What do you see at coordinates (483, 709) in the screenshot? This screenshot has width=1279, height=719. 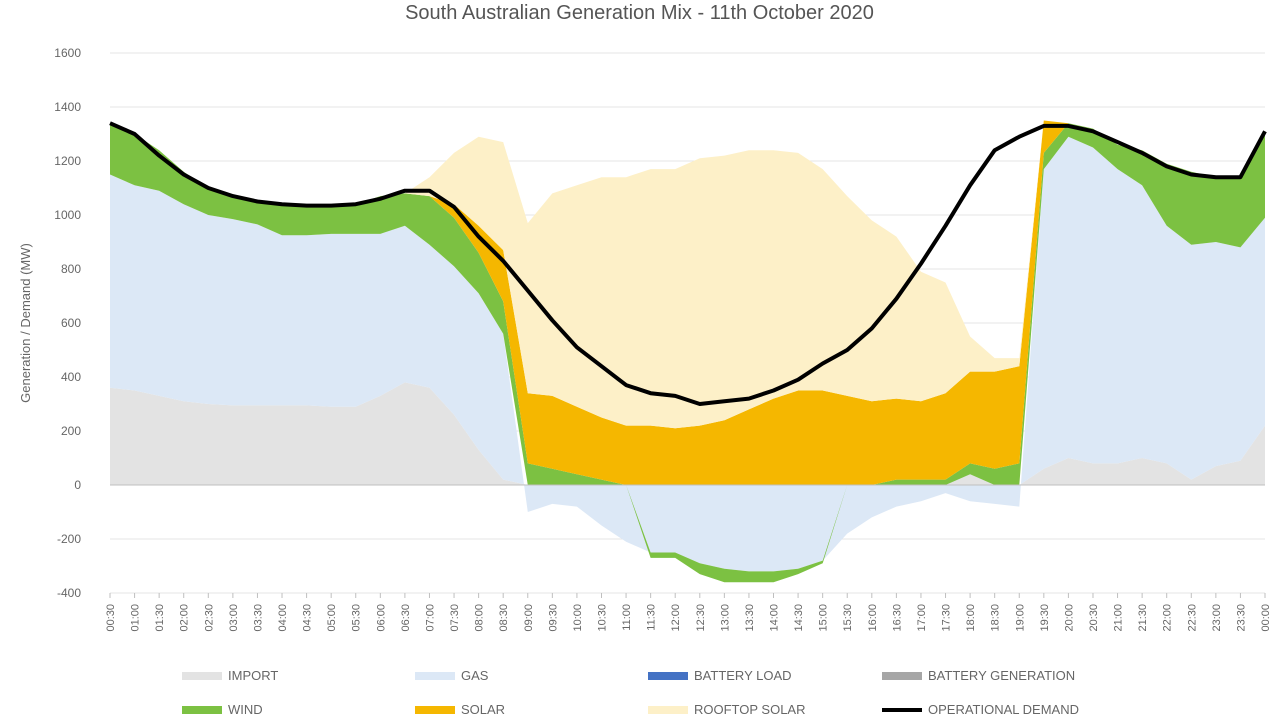 I see `legend-label: SOLAR` at bounding box center [483, 709].